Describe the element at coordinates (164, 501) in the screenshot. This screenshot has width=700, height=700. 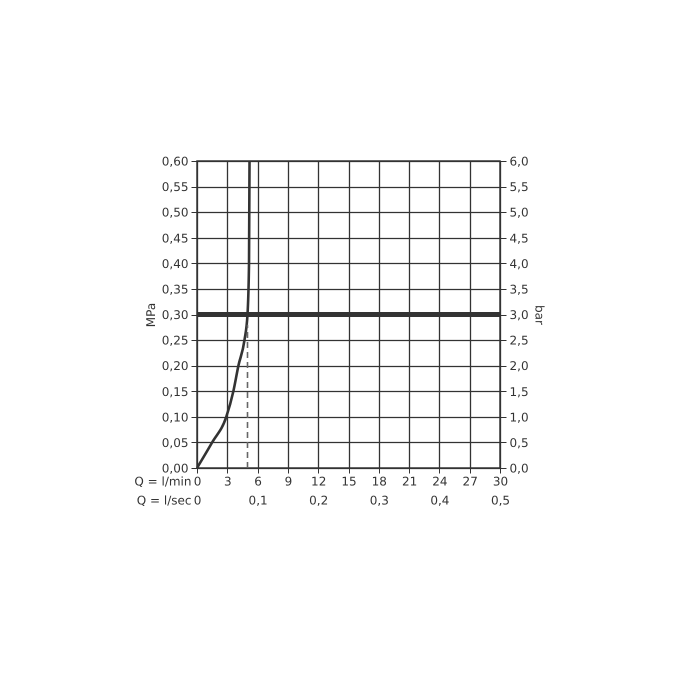
I see `x2-axis-title: Q = l/sec` at that location.